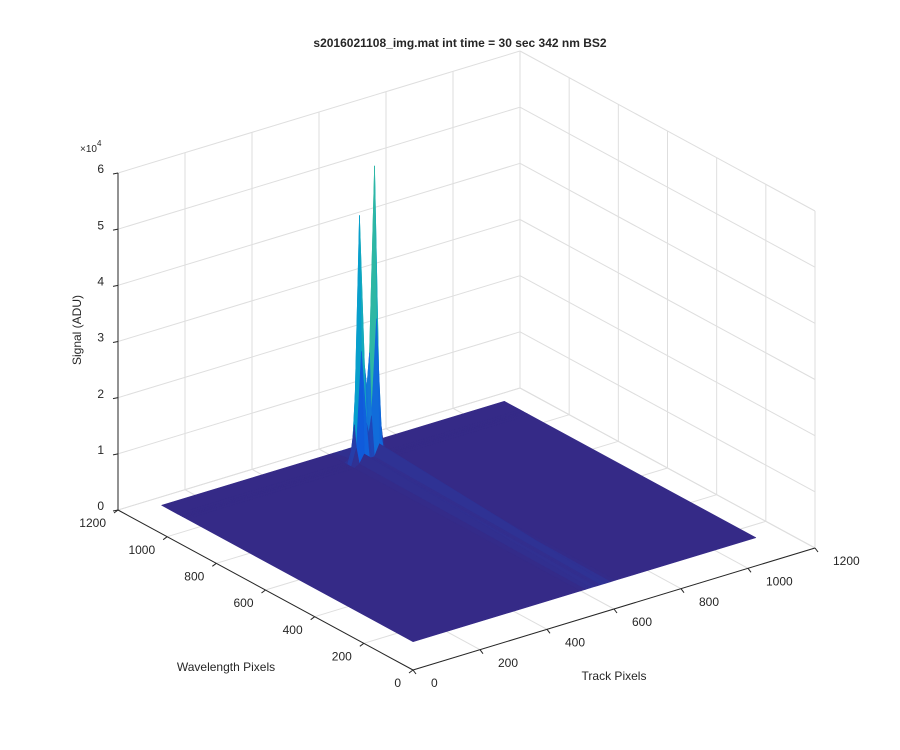 The height and width of the screenshot is (750, 900). Describe the element at coordinates (434, 683) in the screenshot. I see `x-tick-label: 0` at that location.